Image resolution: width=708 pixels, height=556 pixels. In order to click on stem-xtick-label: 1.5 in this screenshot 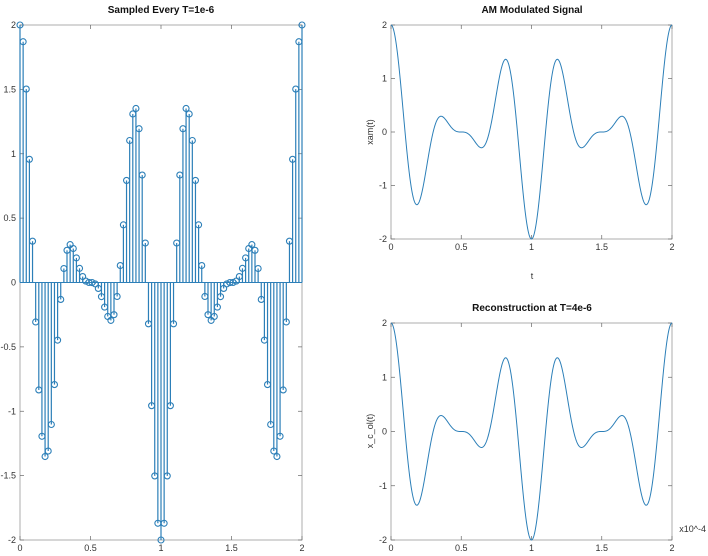, I will do `click(231, 548)`.